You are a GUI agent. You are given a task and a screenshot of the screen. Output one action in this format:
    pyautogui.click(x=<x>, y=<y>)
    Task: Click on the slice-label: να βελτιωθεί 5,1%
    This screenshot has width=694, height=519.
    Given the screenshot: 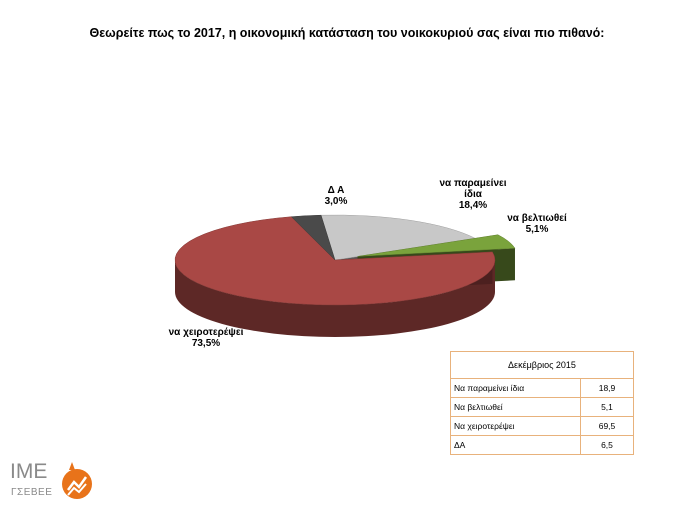 What is the action you would take?
    pyautogui.click(x=537, y=224)
    